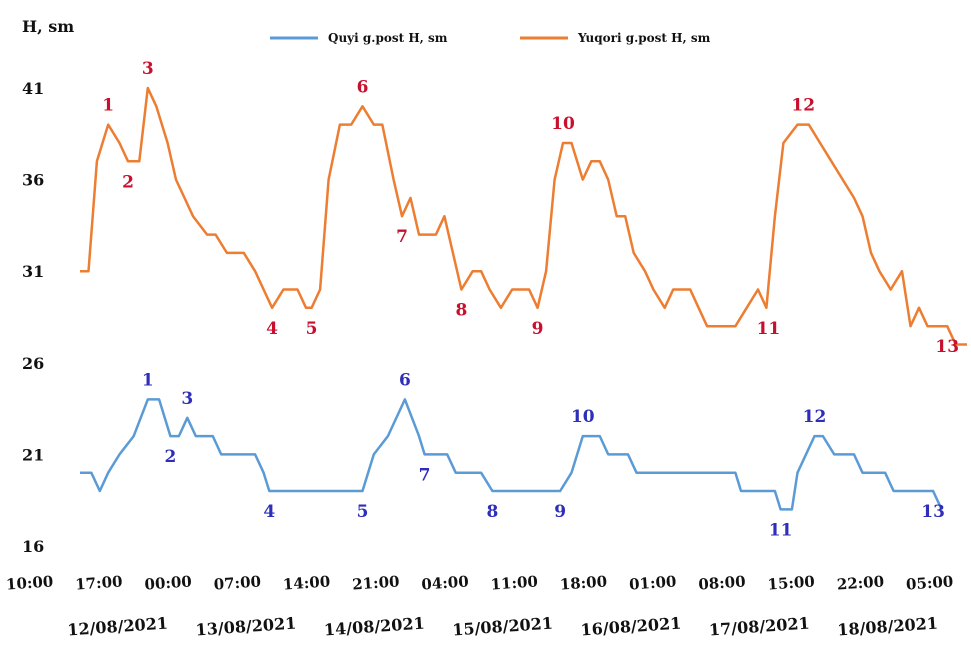  I want to click on x-tick-label: 11:00, so click(514, 582).